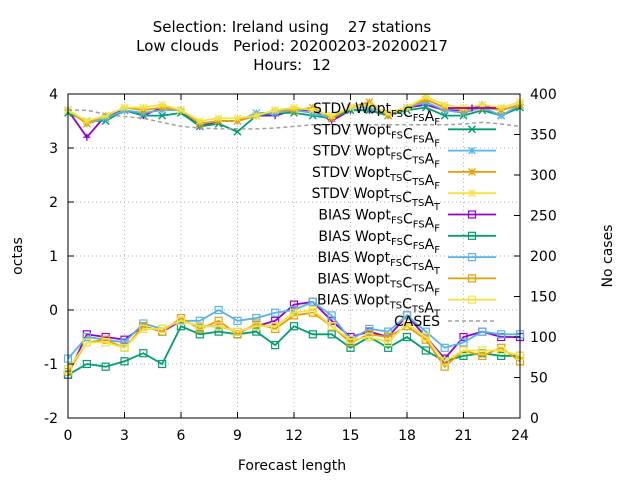 This screenshot has width=640, height=480. What do you see at coordinates (543, 298) in the screenshot?
I see `y2-tick-label: 150` at bounding box center [543, 298].